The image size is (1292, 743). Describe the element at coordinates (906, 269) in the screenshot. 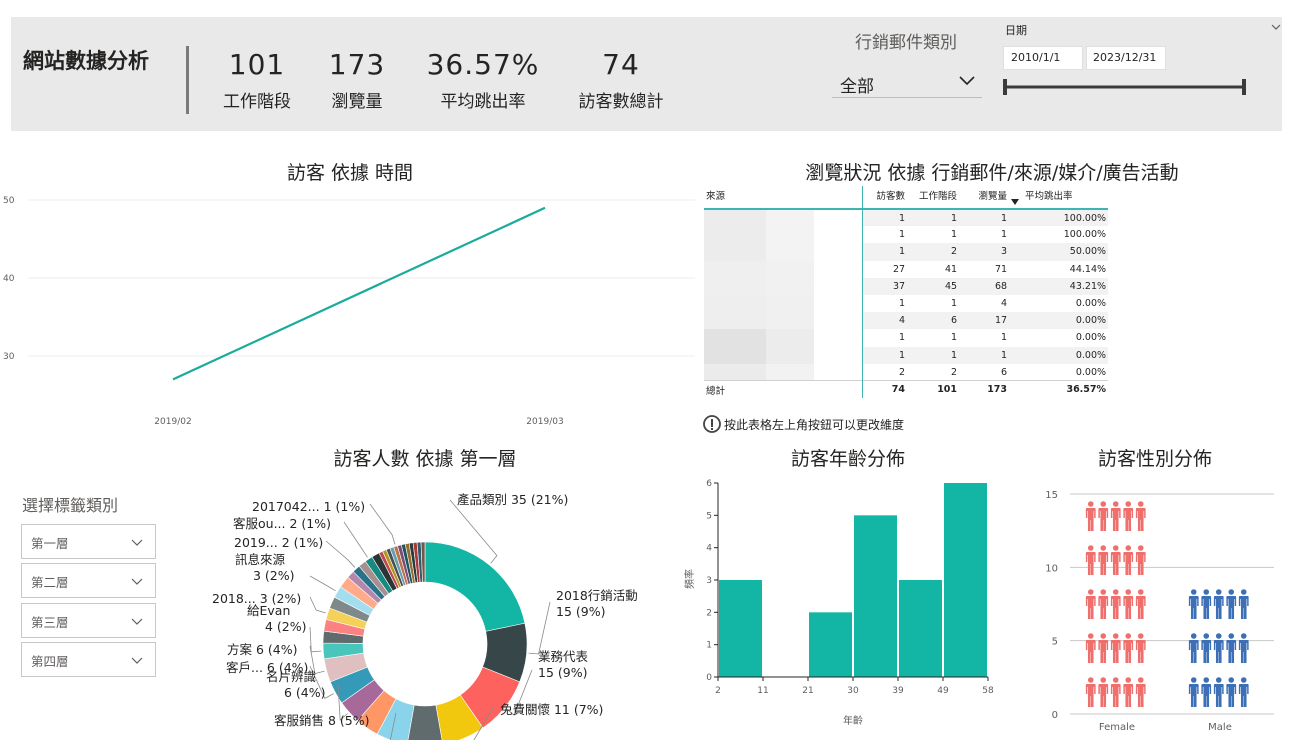

I see `table-row: 27 41 71 44.14%` at that location.